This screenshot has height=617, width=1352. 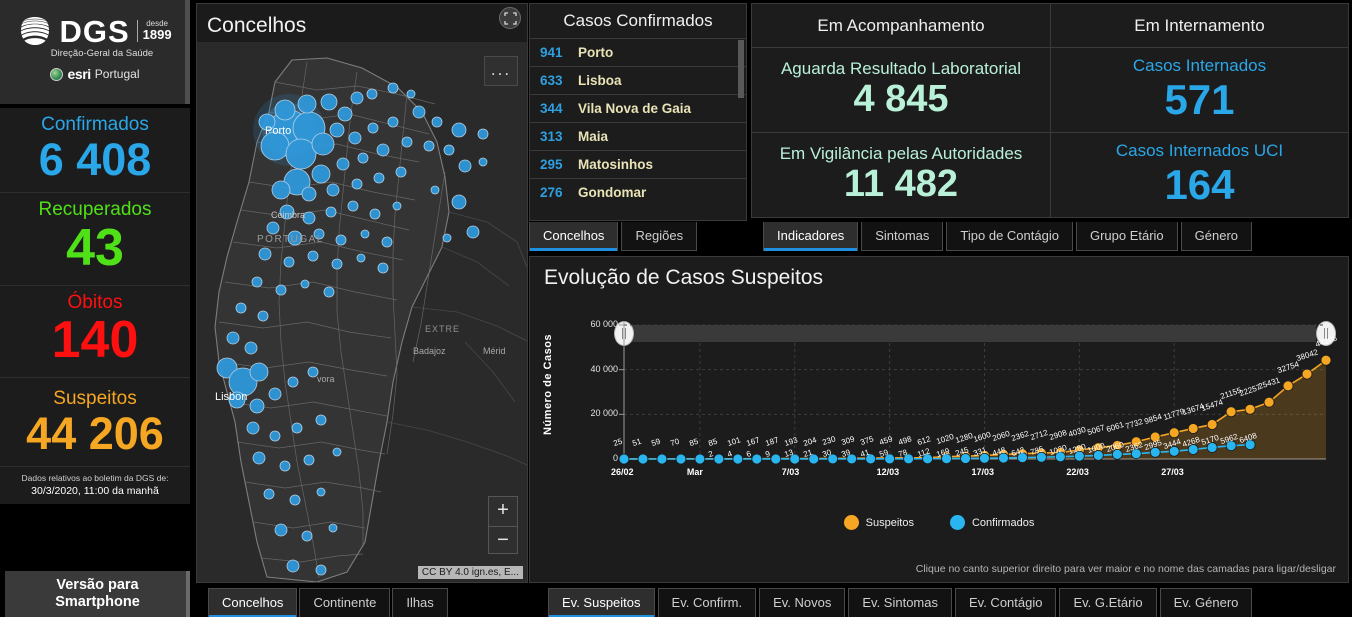 What do you see at coordinates (975, 393) in the screenshot?
I see `chart-svg` at bounding box center [975, 393].